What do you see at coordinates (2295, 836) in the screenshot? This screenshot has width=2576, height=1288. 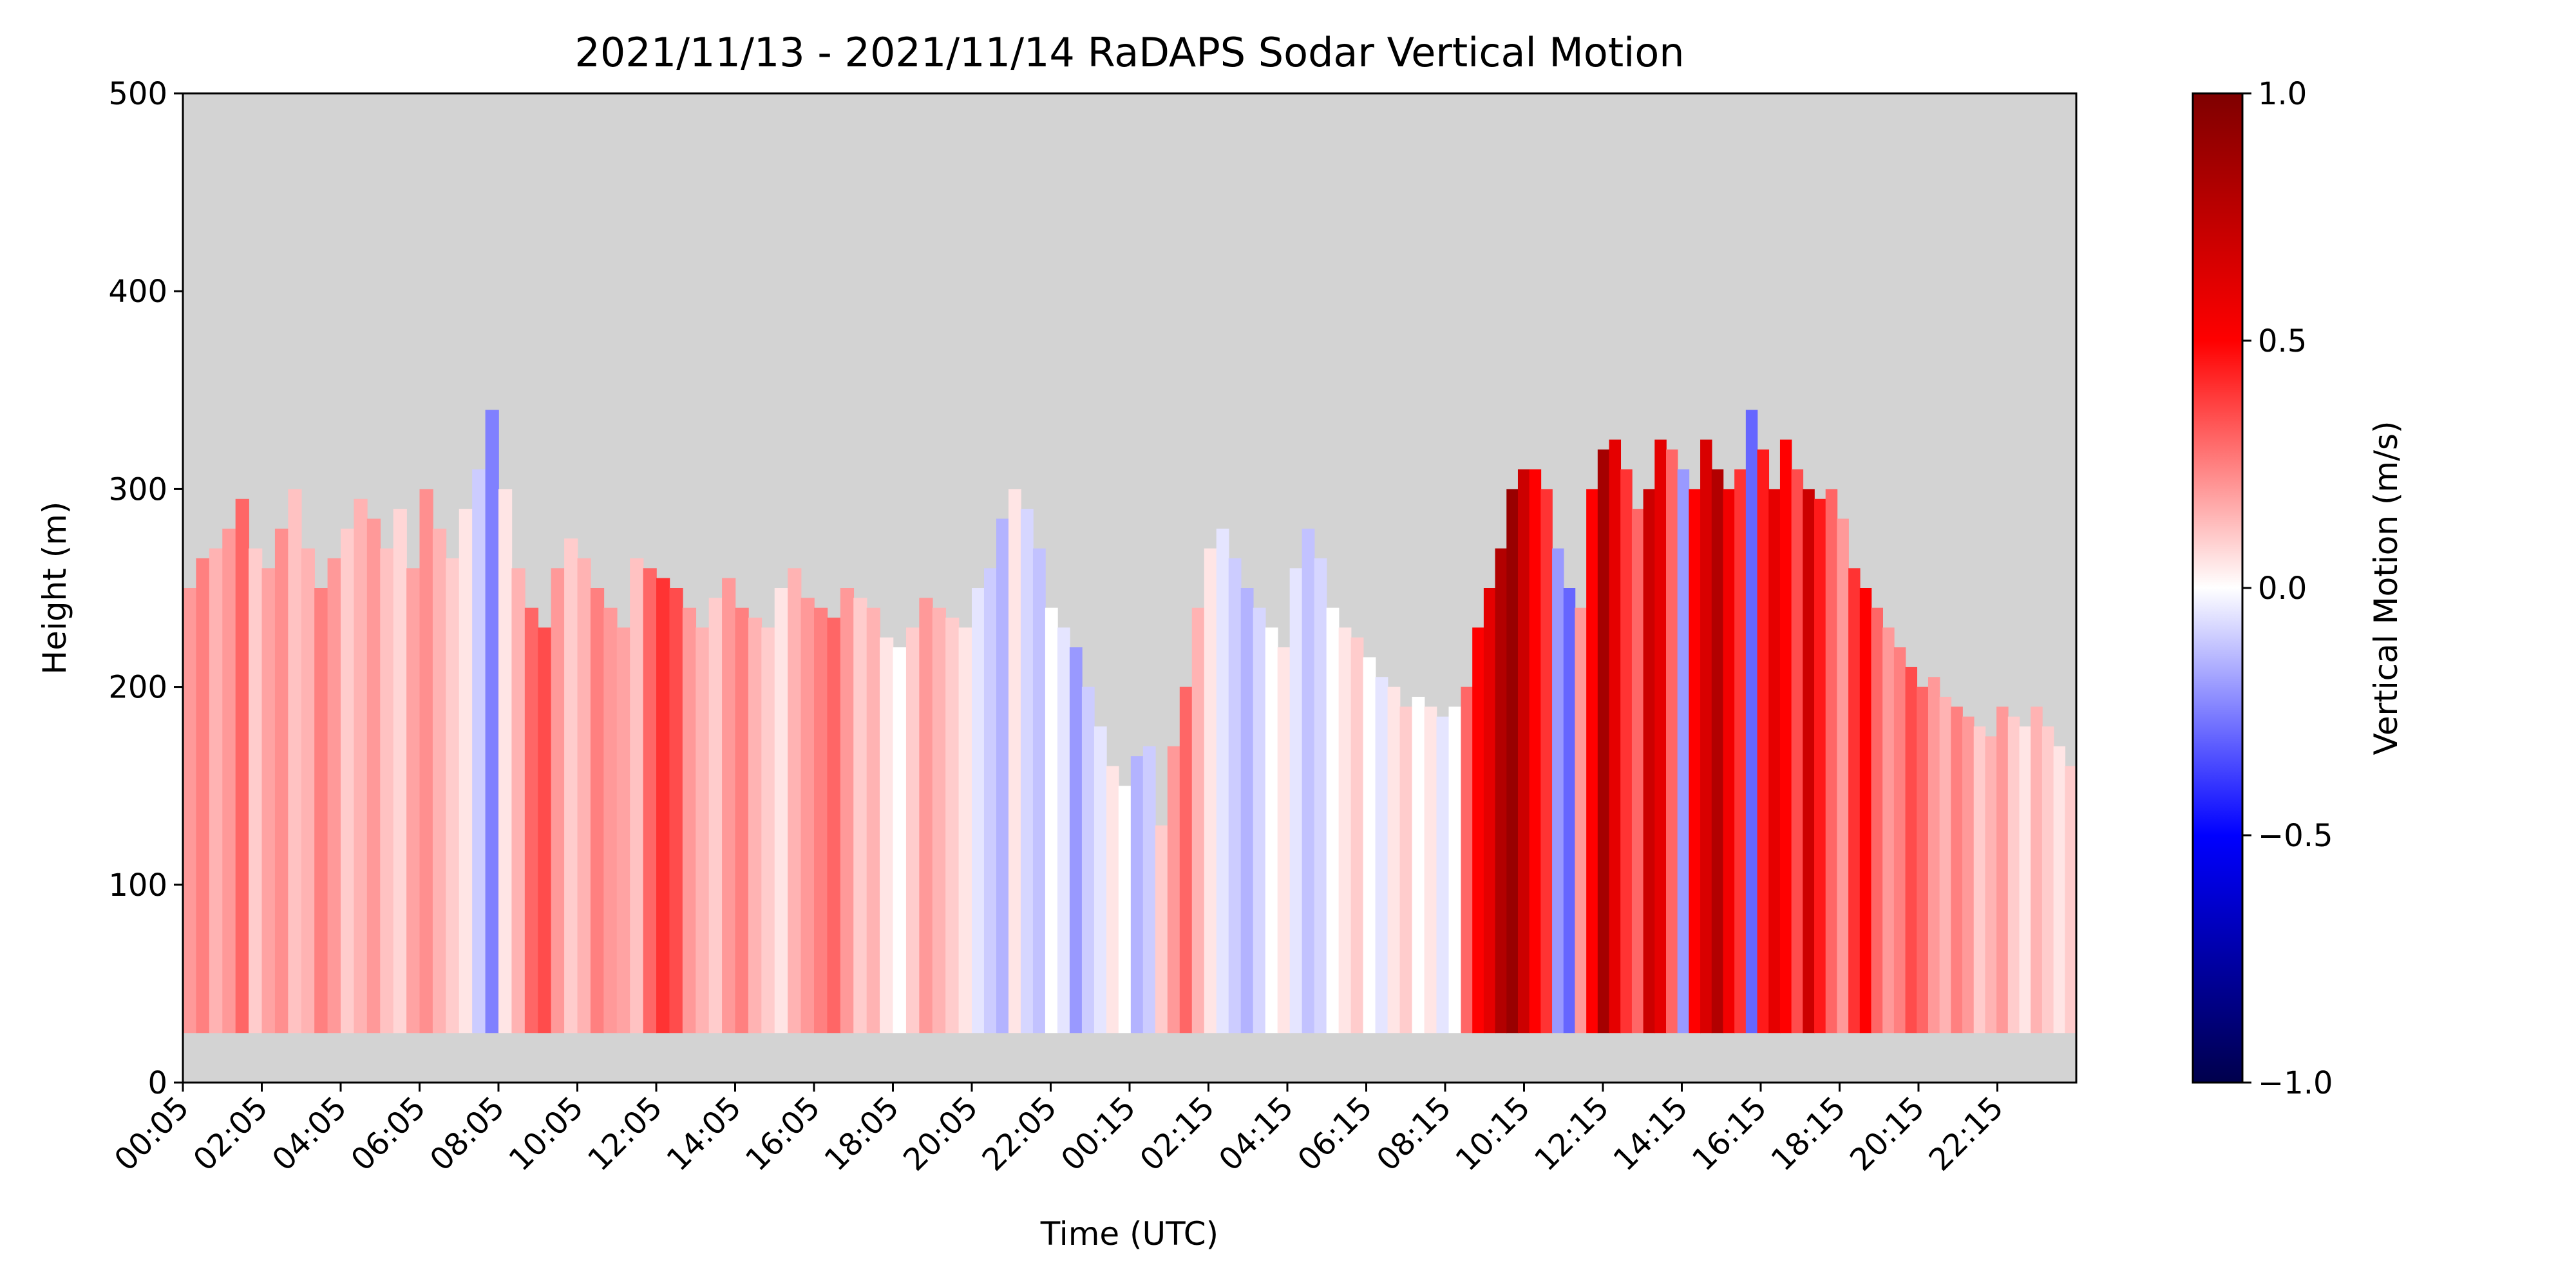 I see `colorbar-tick-label: −0.5` at bounding box center [2295, 836].